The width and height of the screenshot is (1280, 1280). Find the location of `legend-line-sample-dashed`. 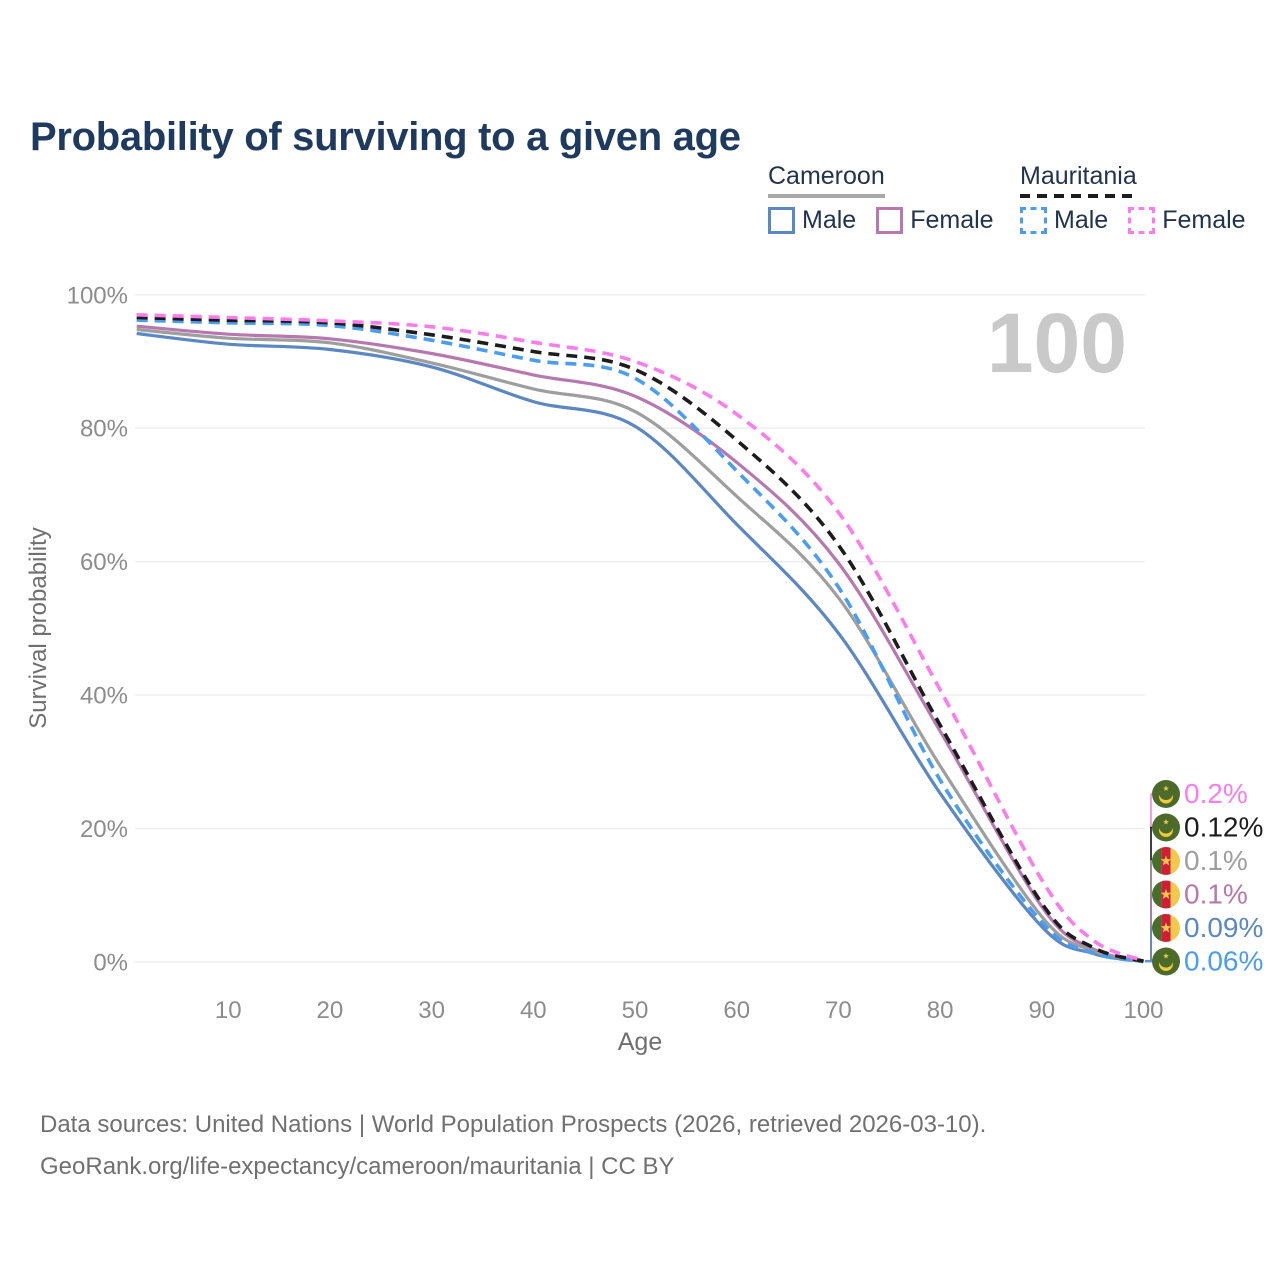

legend-line-sample-dashed is located at coordinates (1078, 196).